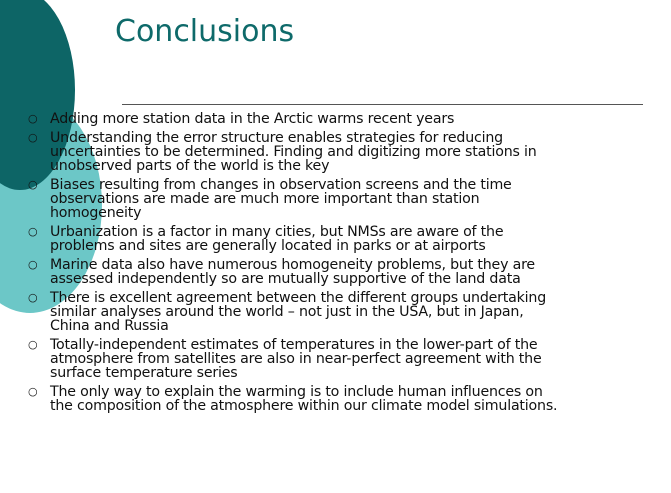 Image resolution: width=671 pixels, height=493 pixels. I want to click on bullet-text: China and Russia, so click(109, 326).